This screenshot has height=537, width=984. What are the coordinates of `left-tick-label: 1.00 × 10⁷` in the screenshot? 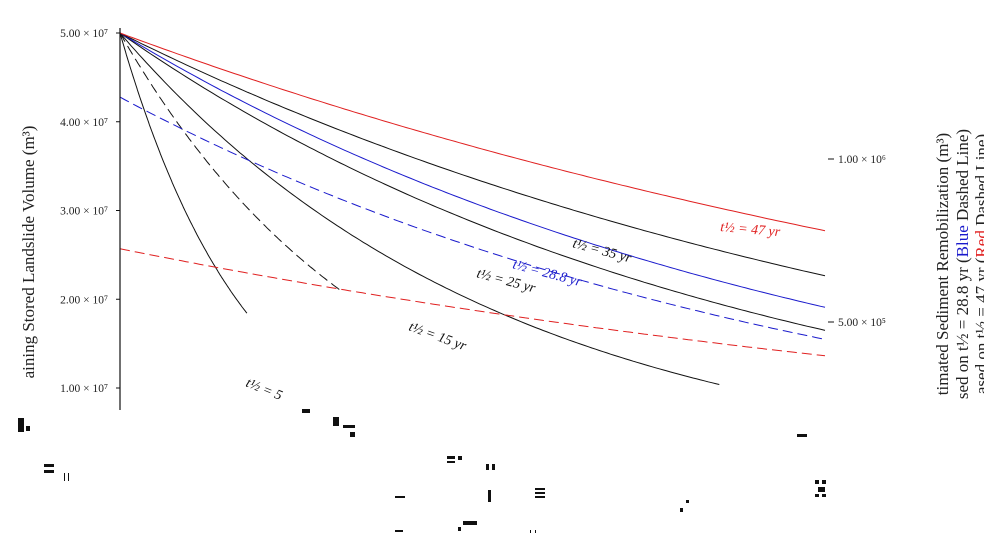 It's located at (84, 389).